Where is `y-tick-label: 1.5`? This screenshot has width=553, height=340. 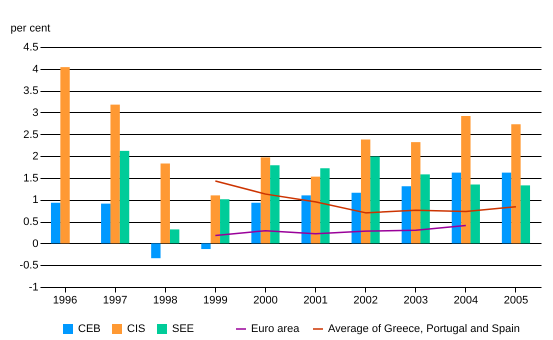 y-tick-label: 1.5 is located at coordinates (30, 178).